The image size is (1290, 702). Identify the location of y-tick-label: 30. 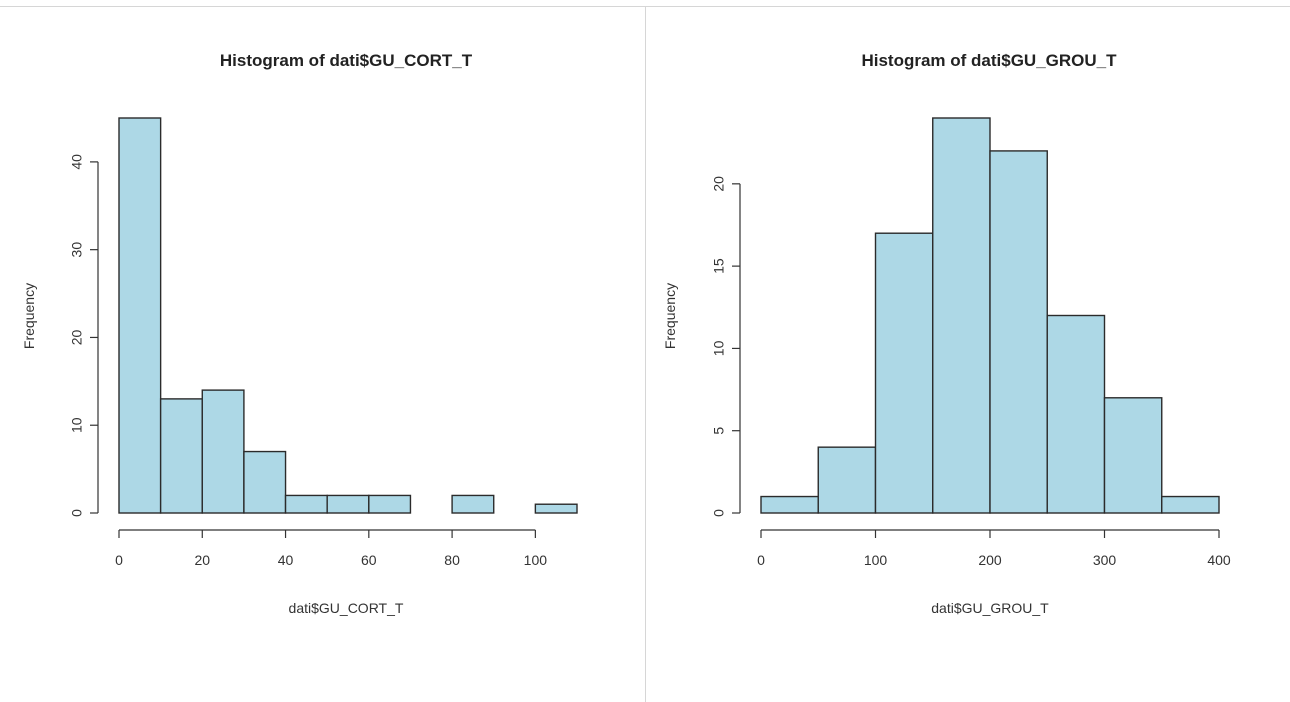
(77, 250).